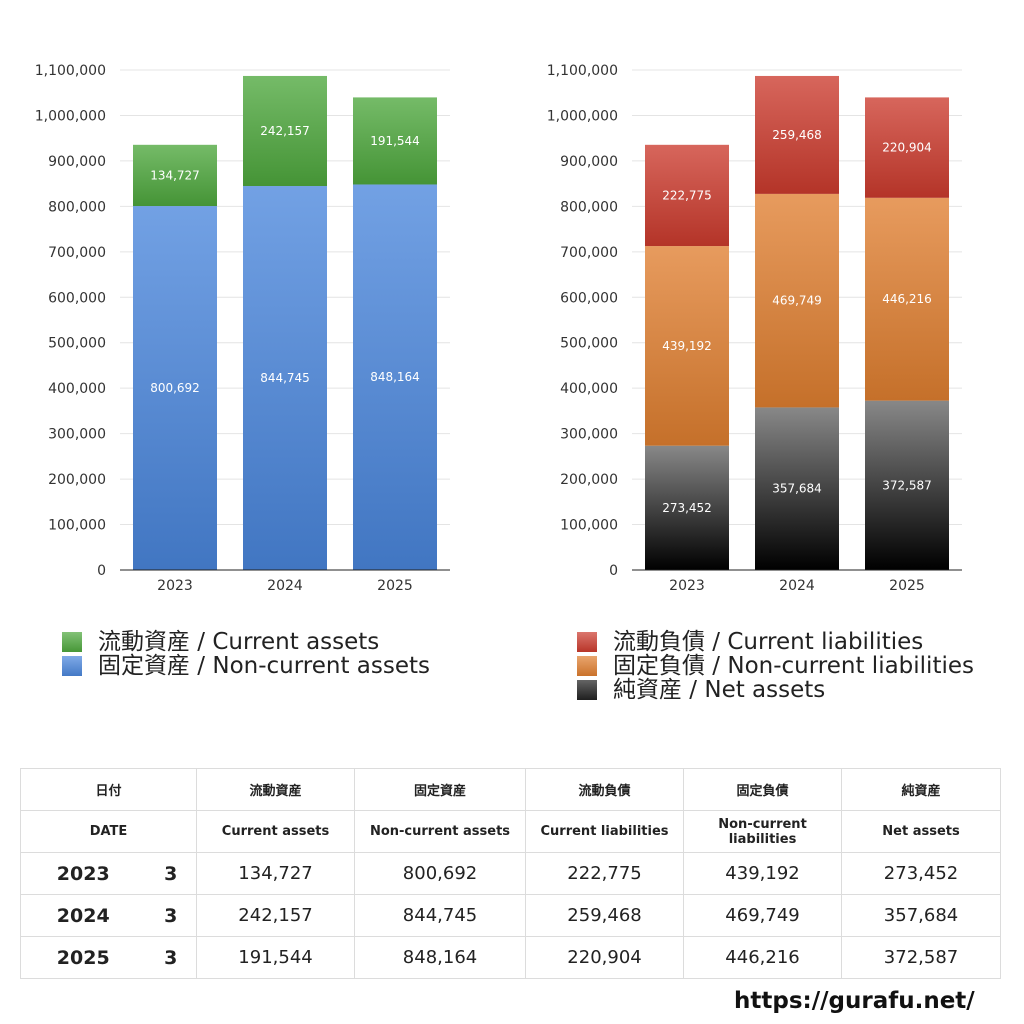 Image resolution: width=1024 pixels, height=1024 pixels. Describe the element at coordinates (276, 873) in the screenshot. I see `value-cell: 134,727` at that location.